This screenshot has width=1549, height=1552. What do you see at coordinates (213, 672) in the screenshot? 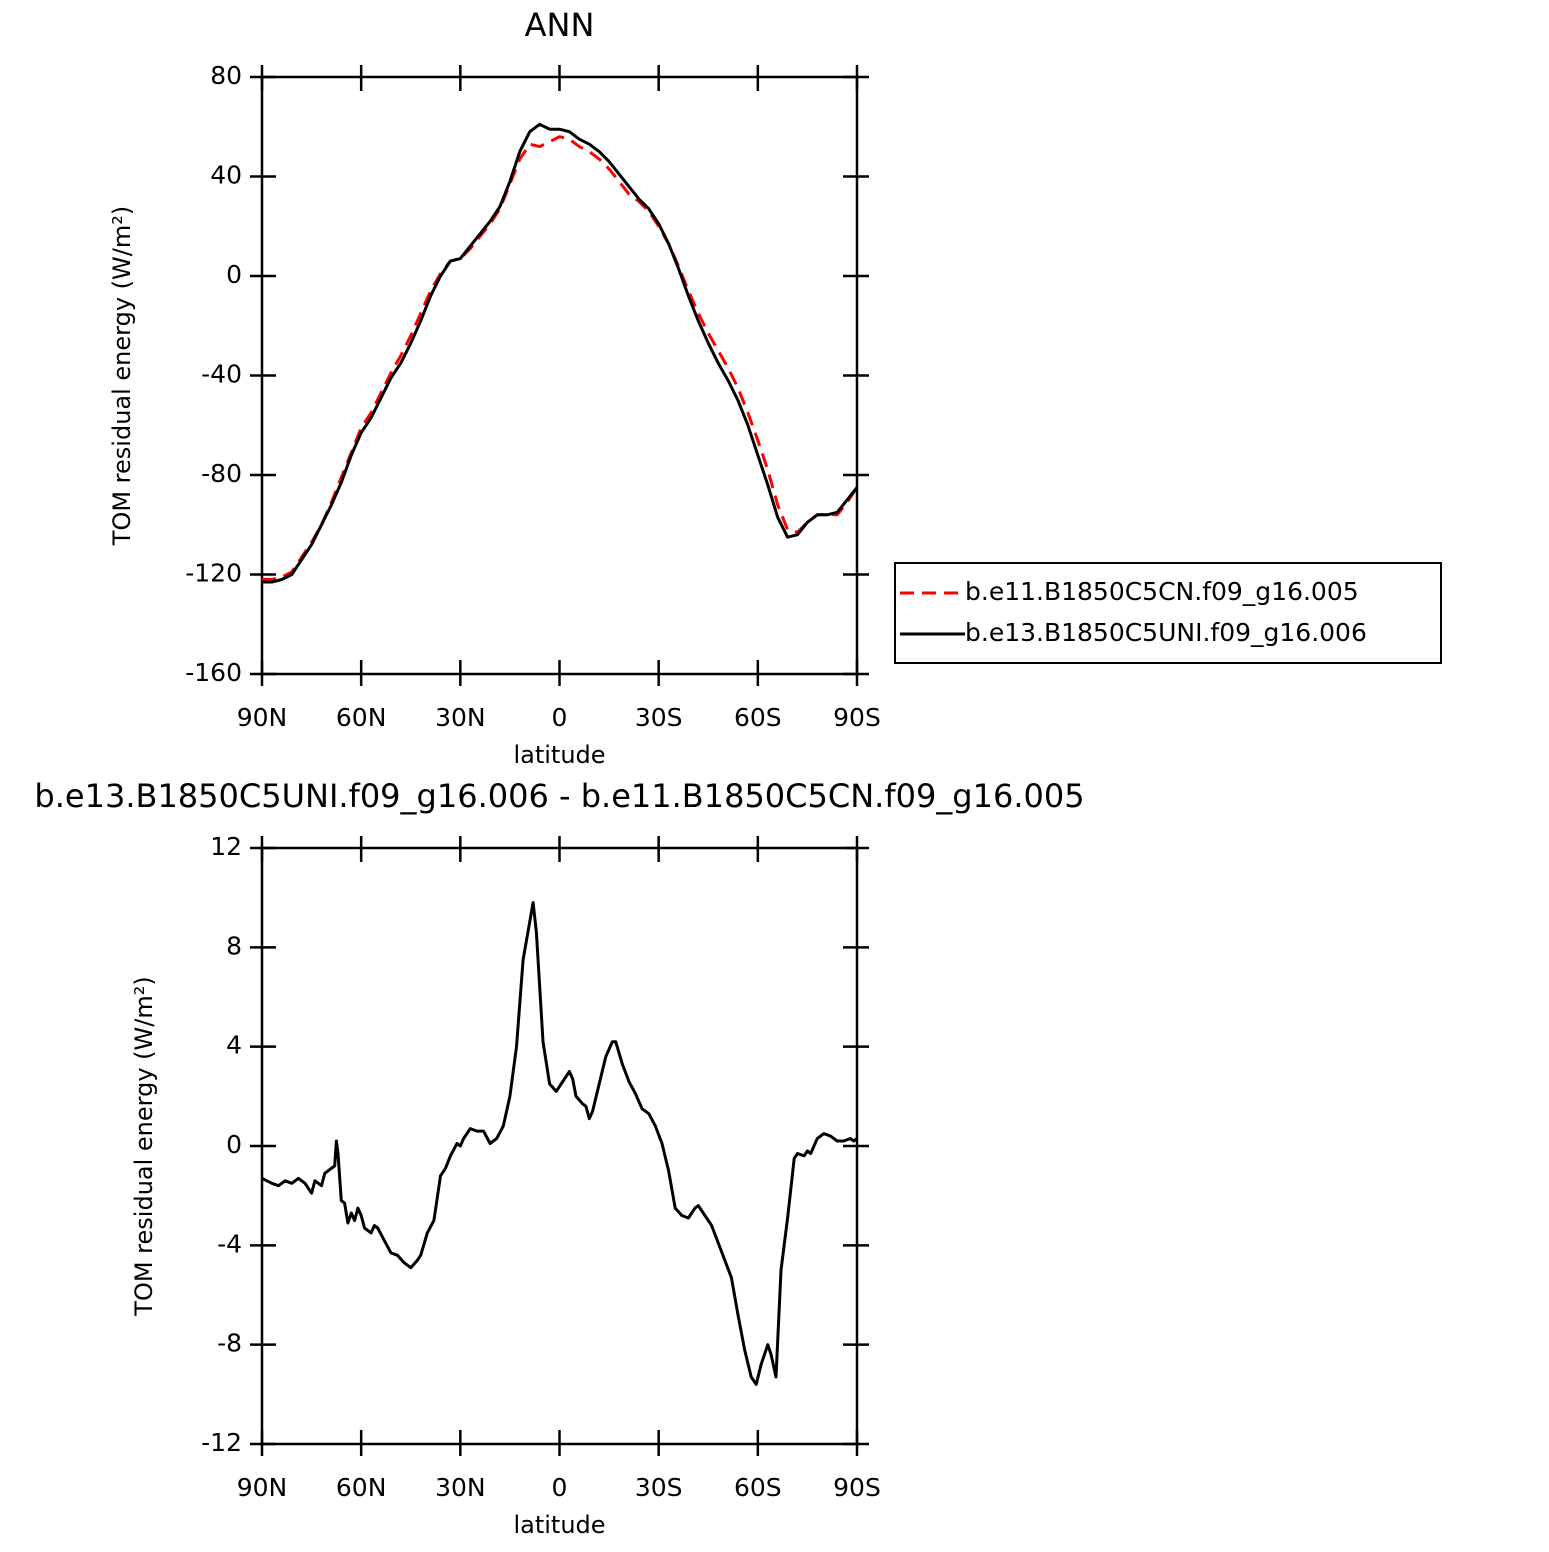
I see `y-tick-label: -160` at bounding box center [213, 672].